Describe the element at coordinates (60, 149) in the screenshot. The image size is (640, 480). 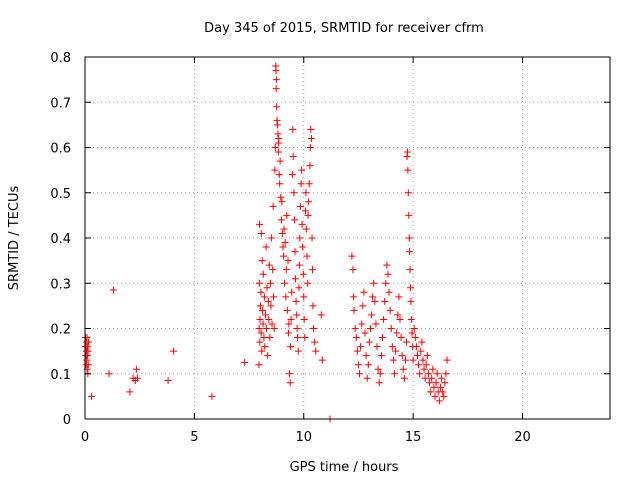
I see `y-tick-label: 0.6` at that location.